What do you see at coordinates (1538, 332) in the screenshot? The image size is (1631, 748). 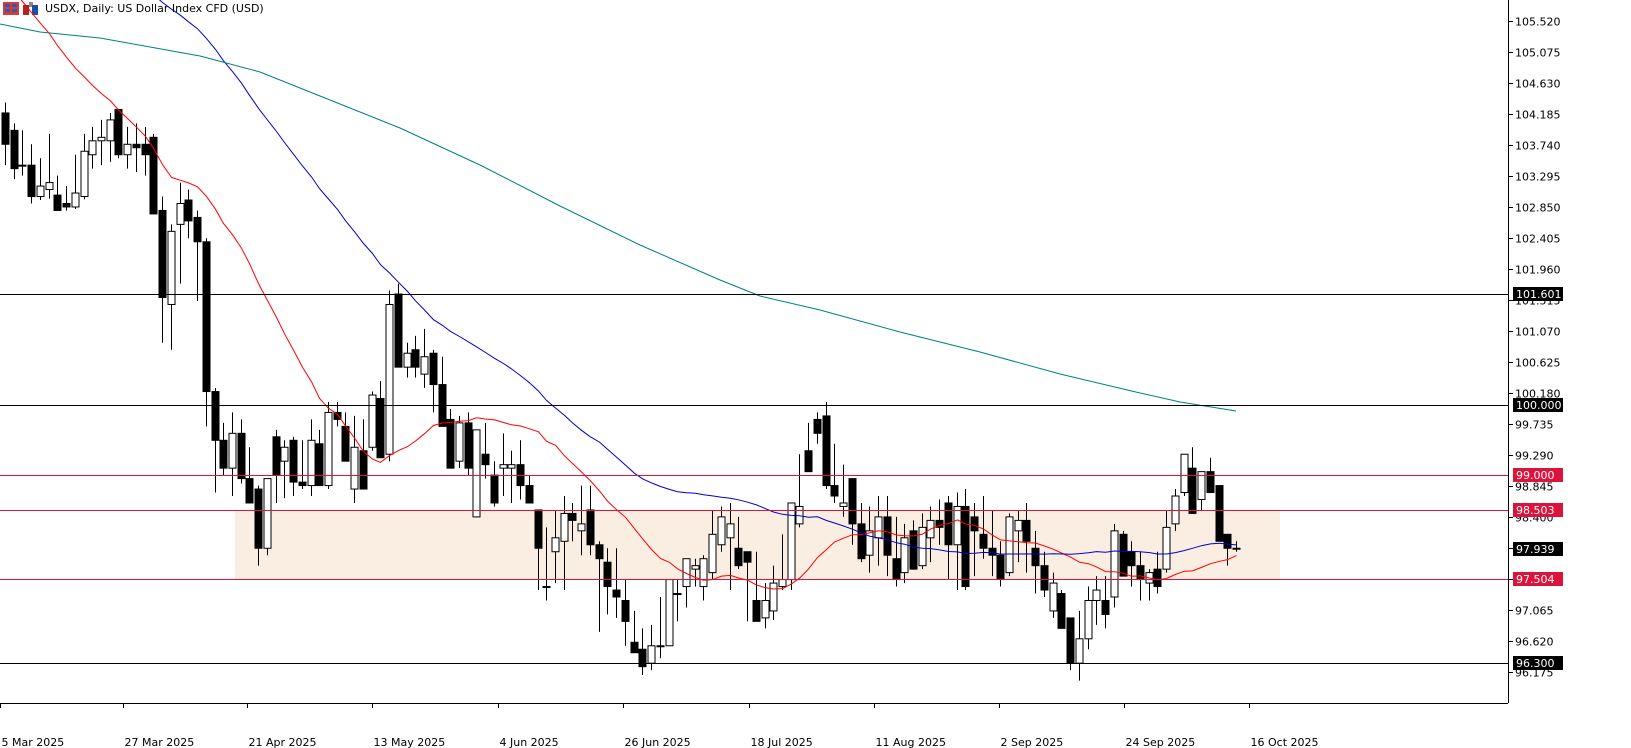 I see `price-tick-label: 101.070` at bounding box center [1538, 332].